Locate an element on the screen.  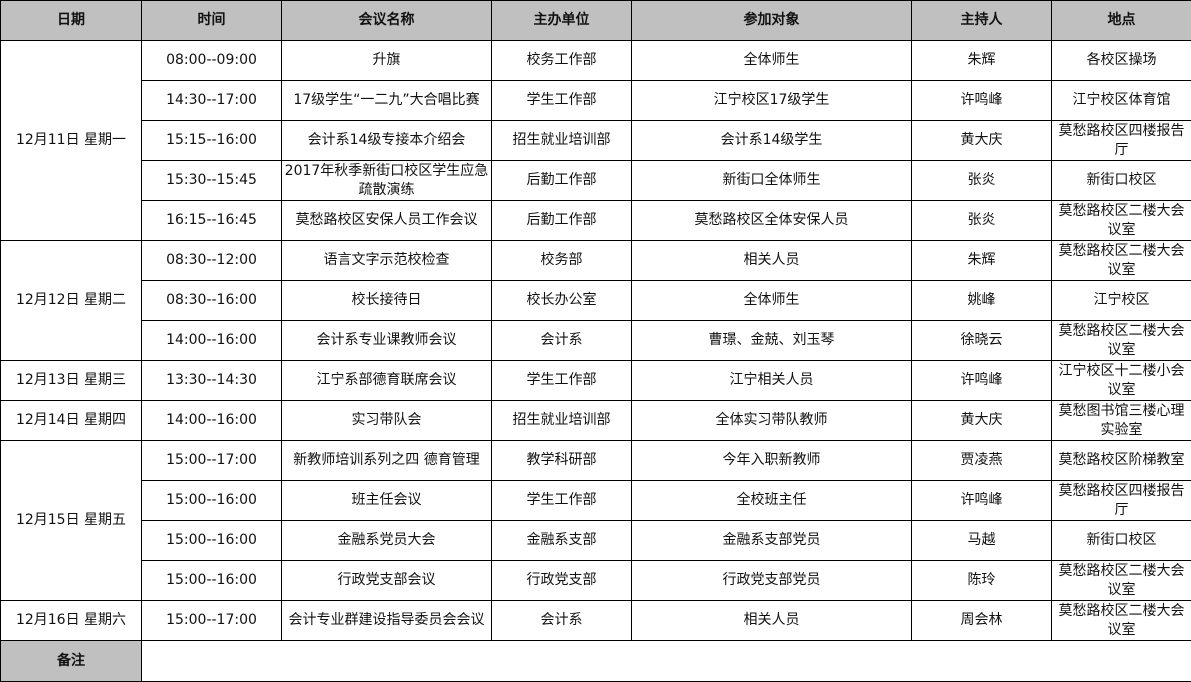
meeting-name-cell-text: 会计专业群建设指导委员会会议 is located at coordinates (386, 620).